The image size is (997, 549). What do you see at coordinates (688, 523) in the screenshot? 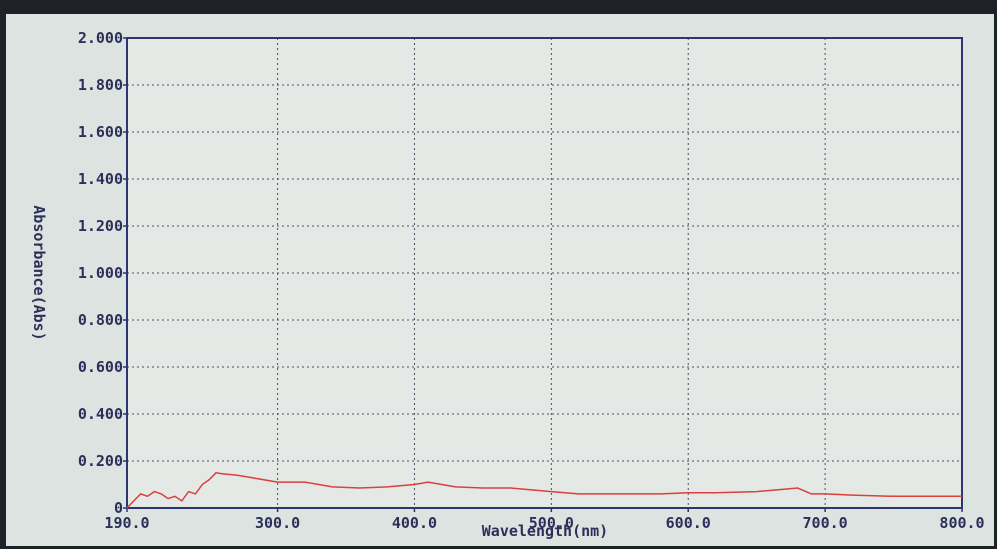
I see `x-tick-label: 600.0` at bounding box center [688, 523].